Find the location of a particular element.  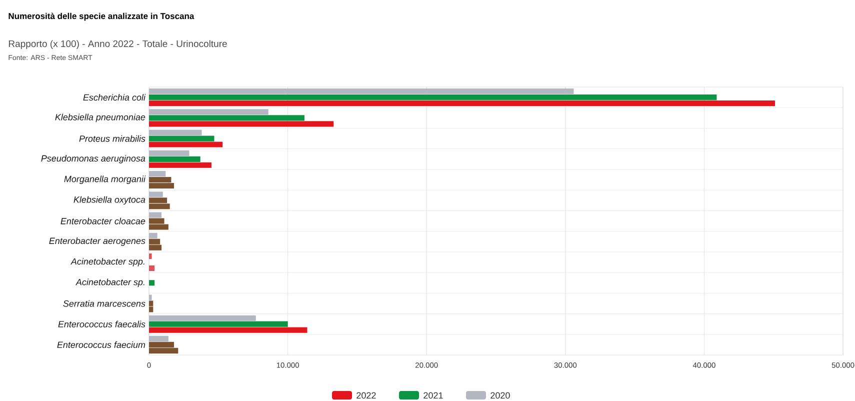

y-tick-label: Proteus mirabilis is located at coordinates (112, 138).